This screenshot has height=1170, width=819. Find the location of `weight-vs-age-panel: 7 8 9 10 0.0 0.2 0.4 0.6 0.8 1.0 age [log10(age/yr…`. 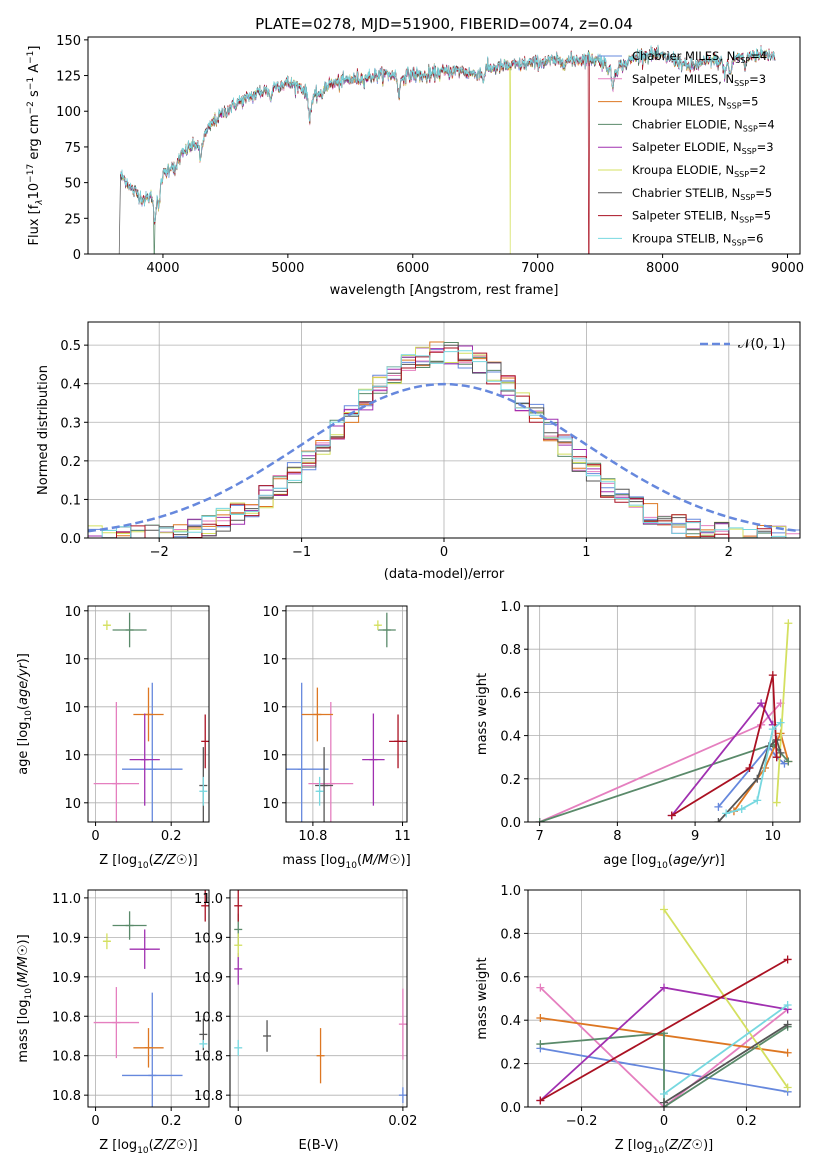

weight-vs-age-panel: 7 8 9 10 0.0 0.2 0.4 0.6 0.8 1.0 age [log10(age/yr… is located at coordinates (638, 735).